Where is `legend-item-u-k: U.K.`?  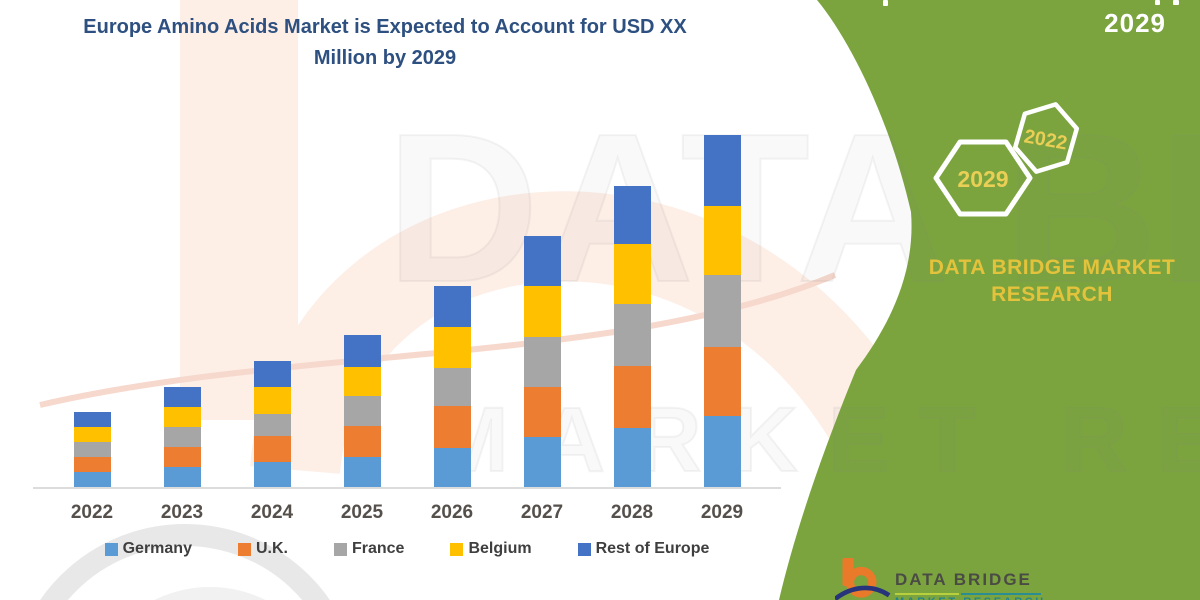 legend-item-u-k: U.K. is located at coordinates (262, 549).